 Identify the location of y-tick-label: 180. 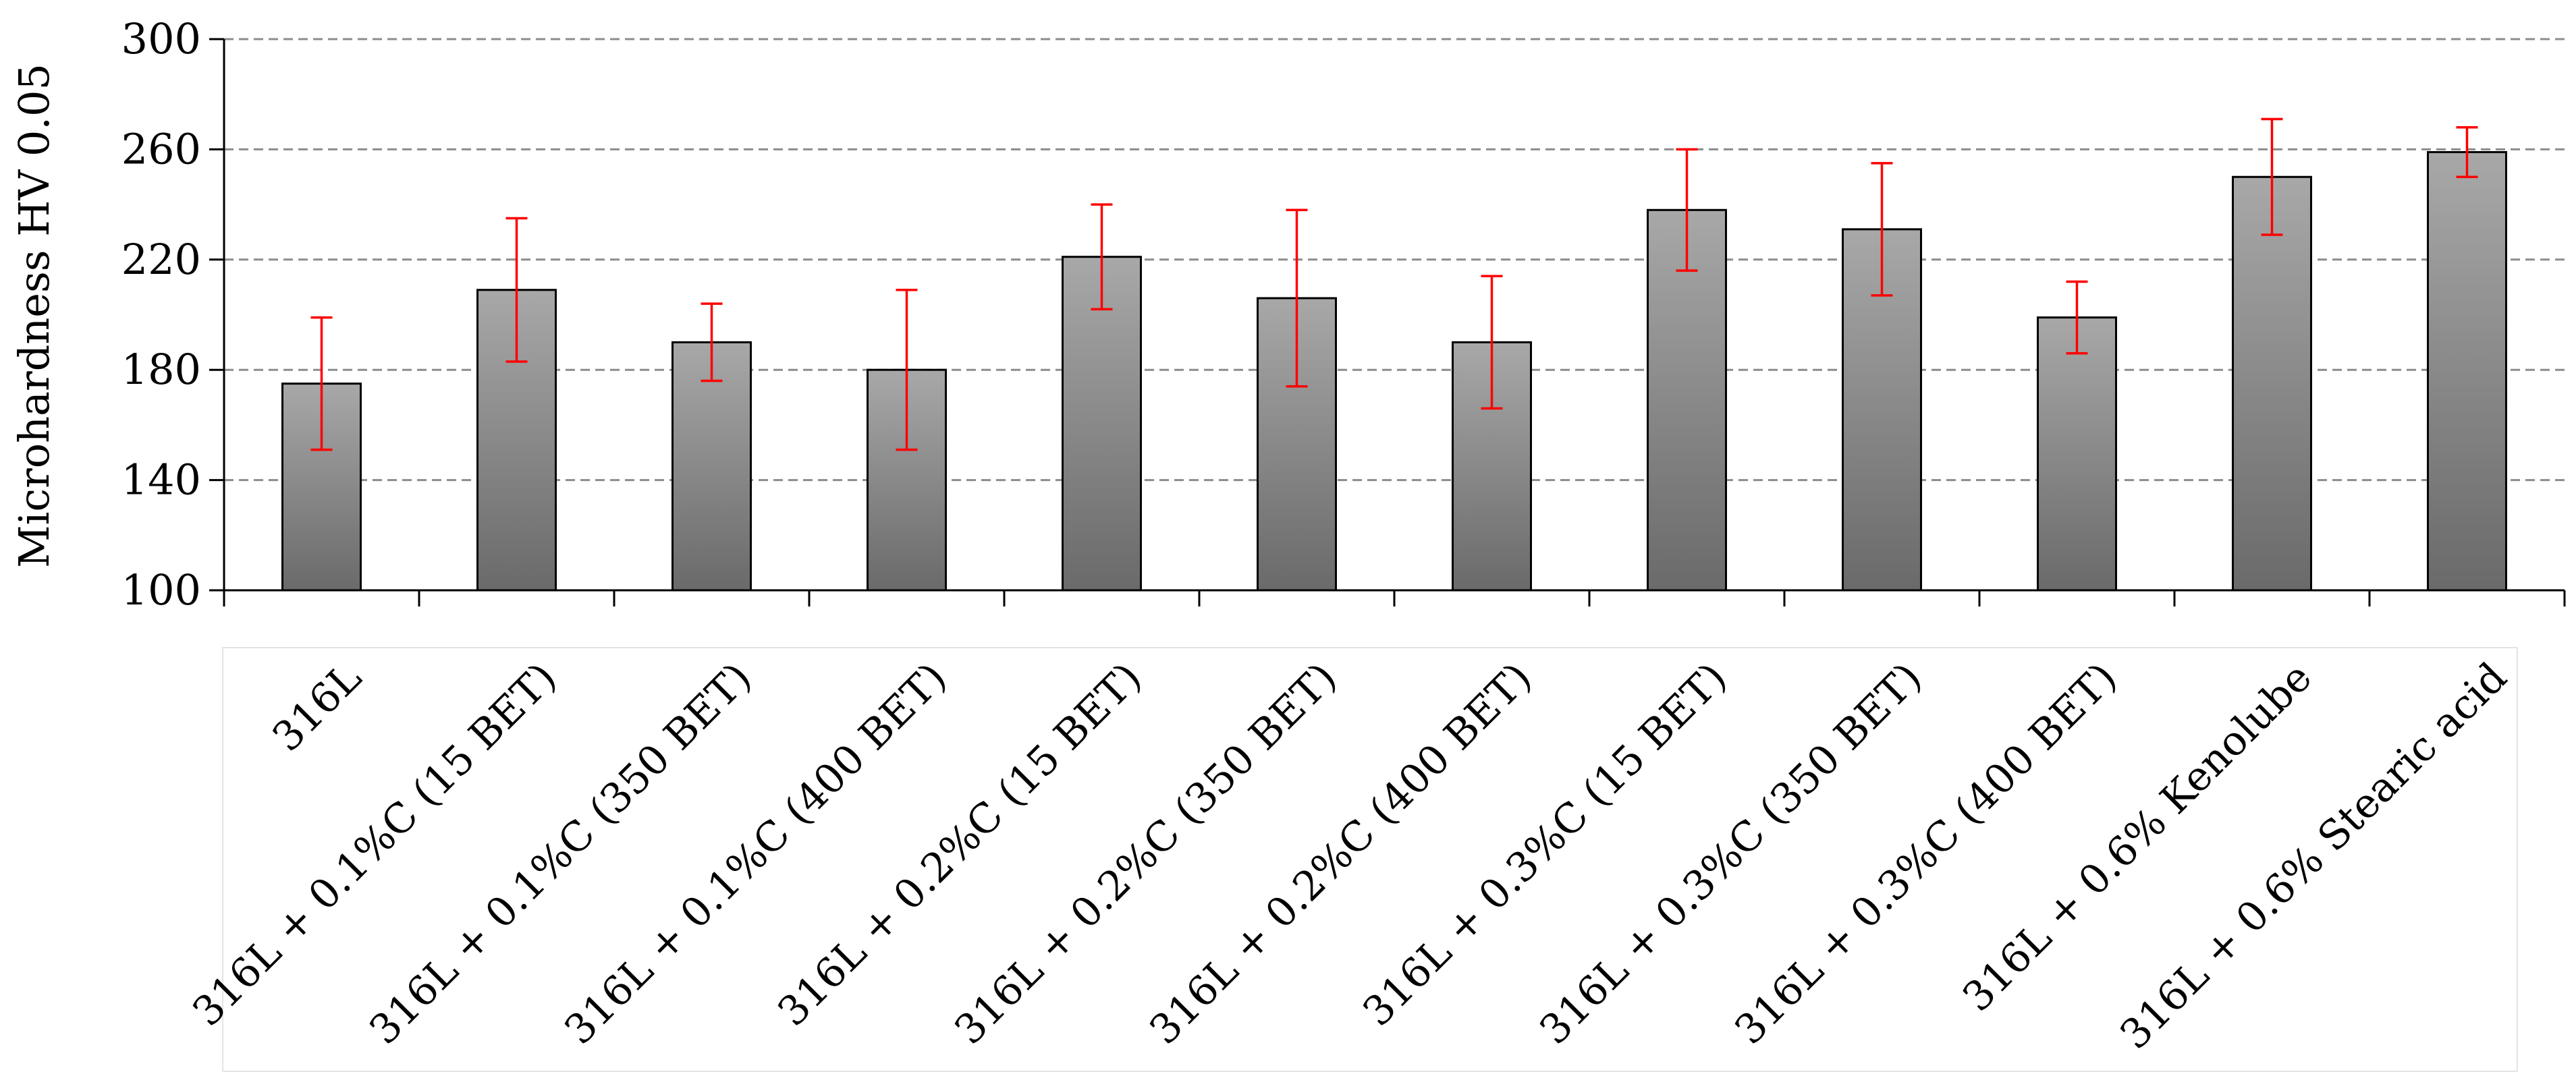
(161, 369).